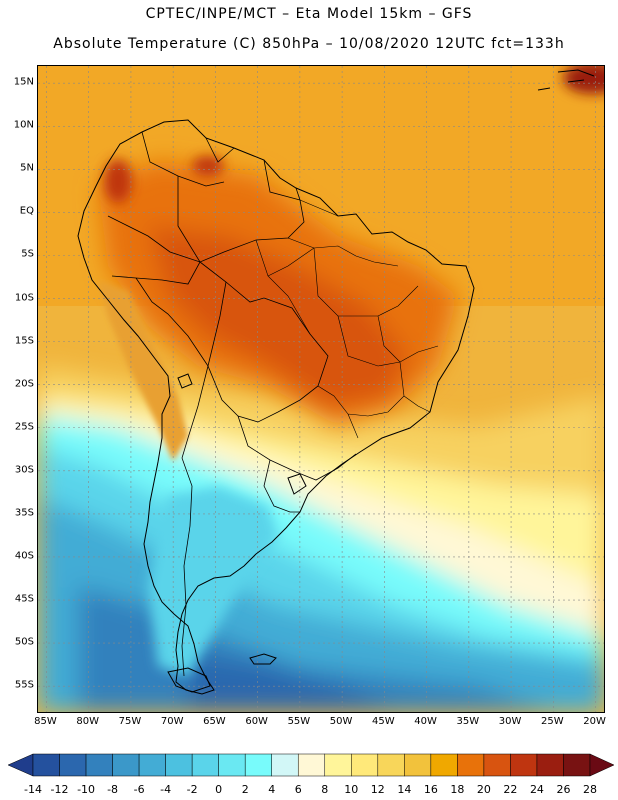 This screenshot has height=800, width=618. I want to click on lat-label: 55S, so click(24, 685).